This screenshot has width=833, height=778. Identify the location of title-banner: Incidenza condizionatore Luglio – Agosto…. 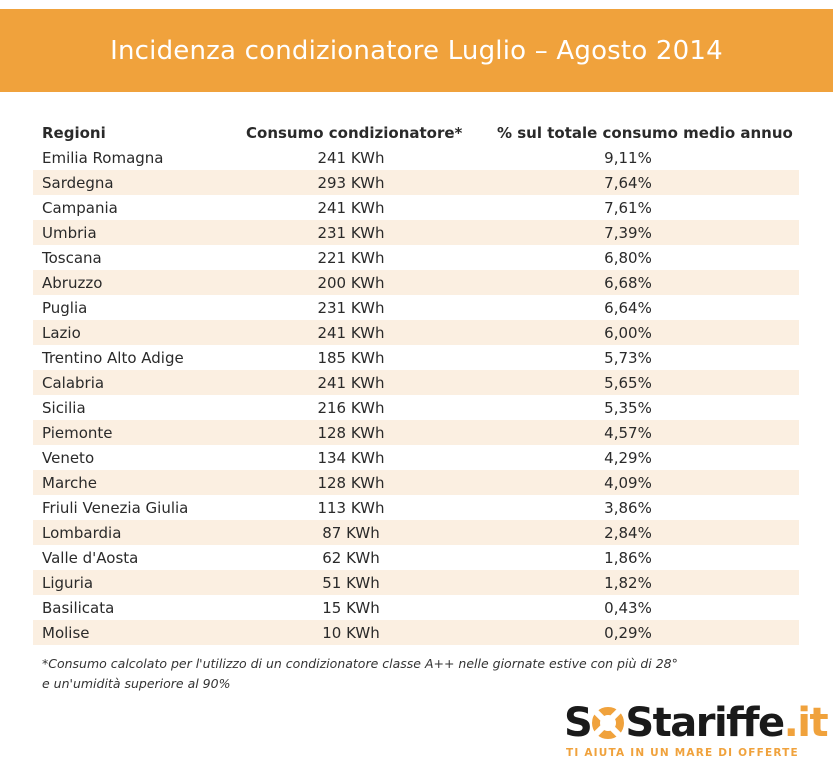
(416, 50).